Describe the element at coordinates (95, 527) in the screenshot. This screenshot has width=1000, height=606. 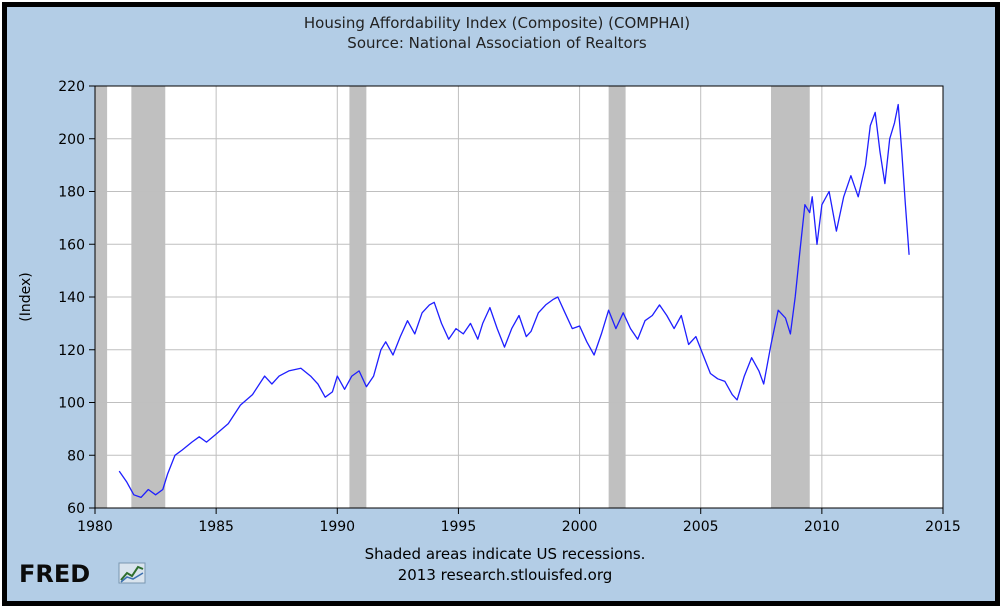
I see `x-tick-label-1980: 1980` at that location.